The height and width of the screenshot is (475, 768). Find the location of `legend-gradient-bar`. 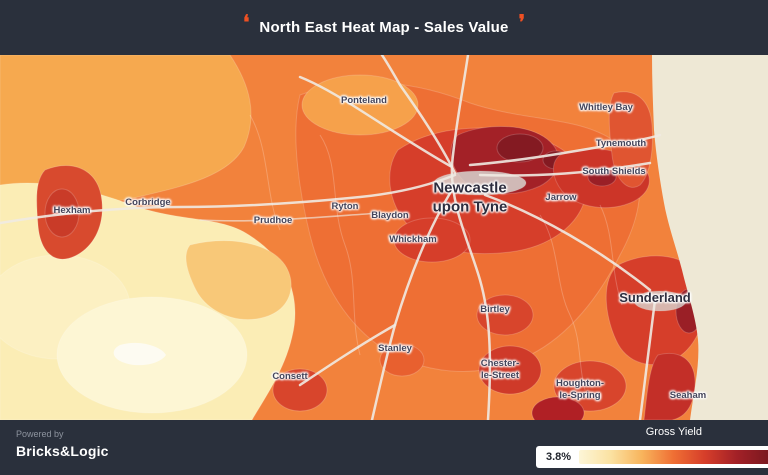

legend-gradient-bar is located at coordinates (673, 457).